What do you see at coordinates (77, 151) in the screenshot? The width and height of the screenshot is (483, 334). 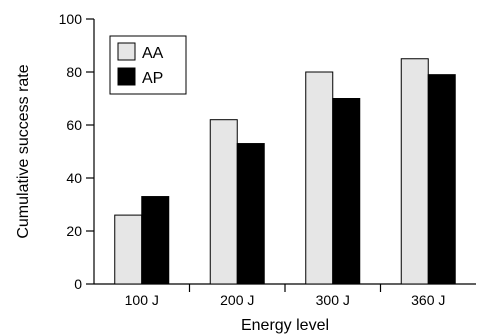 I see `y-axis: 0 20 40 60 80 100` at bounding box center [77, 151].